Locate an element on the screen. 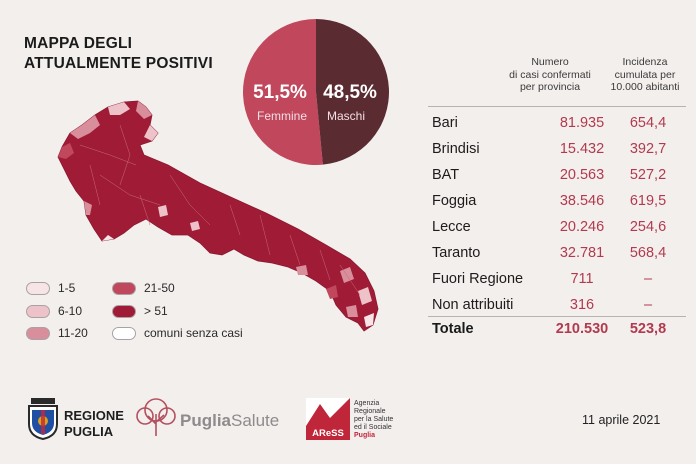 This screenshot has width=696, height=464. pie-slice-femmine is located at coordinates (283, 92).